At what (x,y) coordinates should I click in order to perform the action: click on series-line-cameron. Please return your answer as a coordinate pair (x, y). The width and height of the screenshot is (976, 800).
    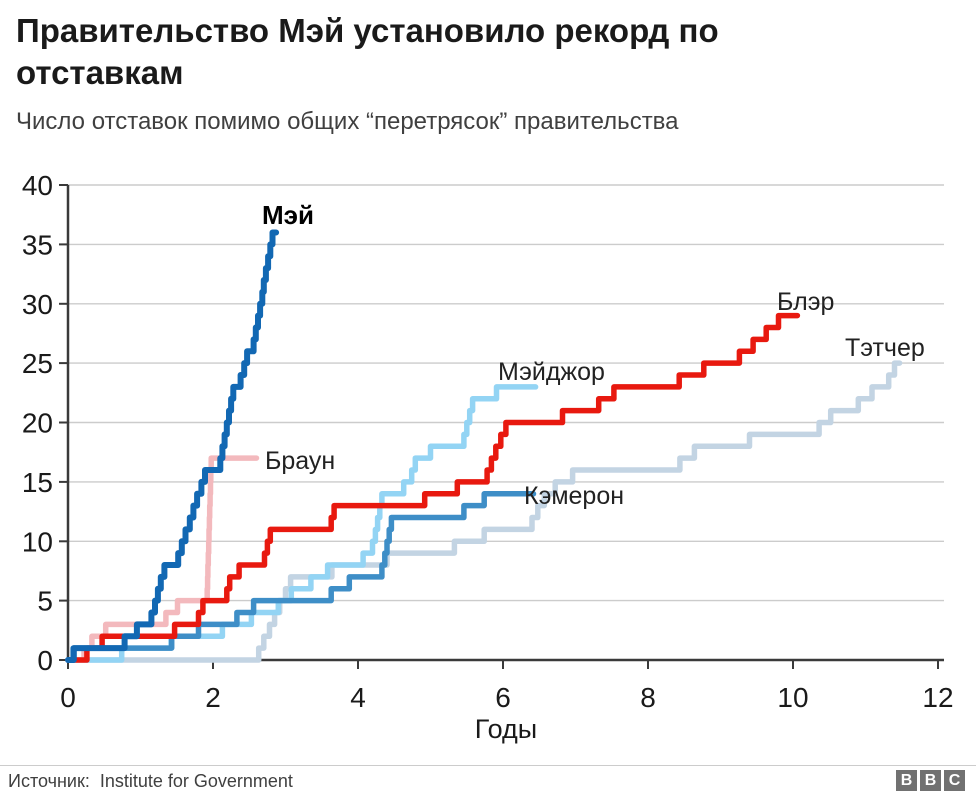
    Looking at the image, I should click on (301, 577).